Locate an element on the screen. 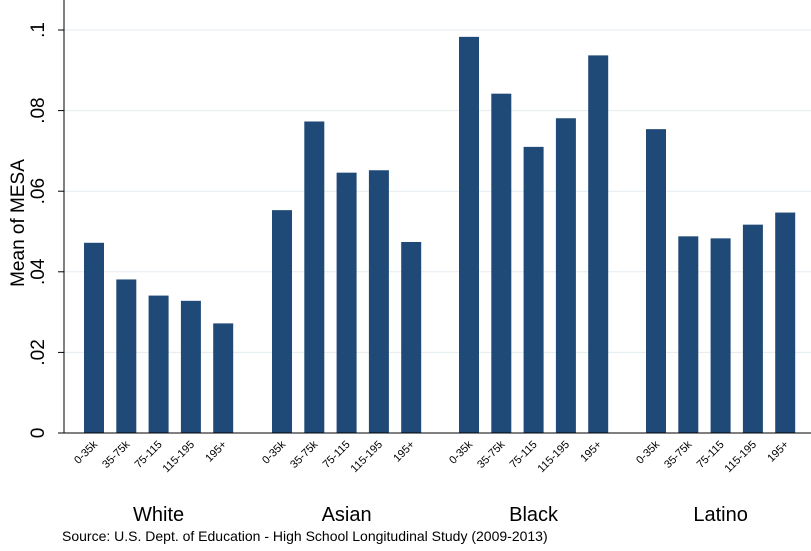 The image size is (811, 551). y-tick-label: .08 is located at coordinates (38, 110).